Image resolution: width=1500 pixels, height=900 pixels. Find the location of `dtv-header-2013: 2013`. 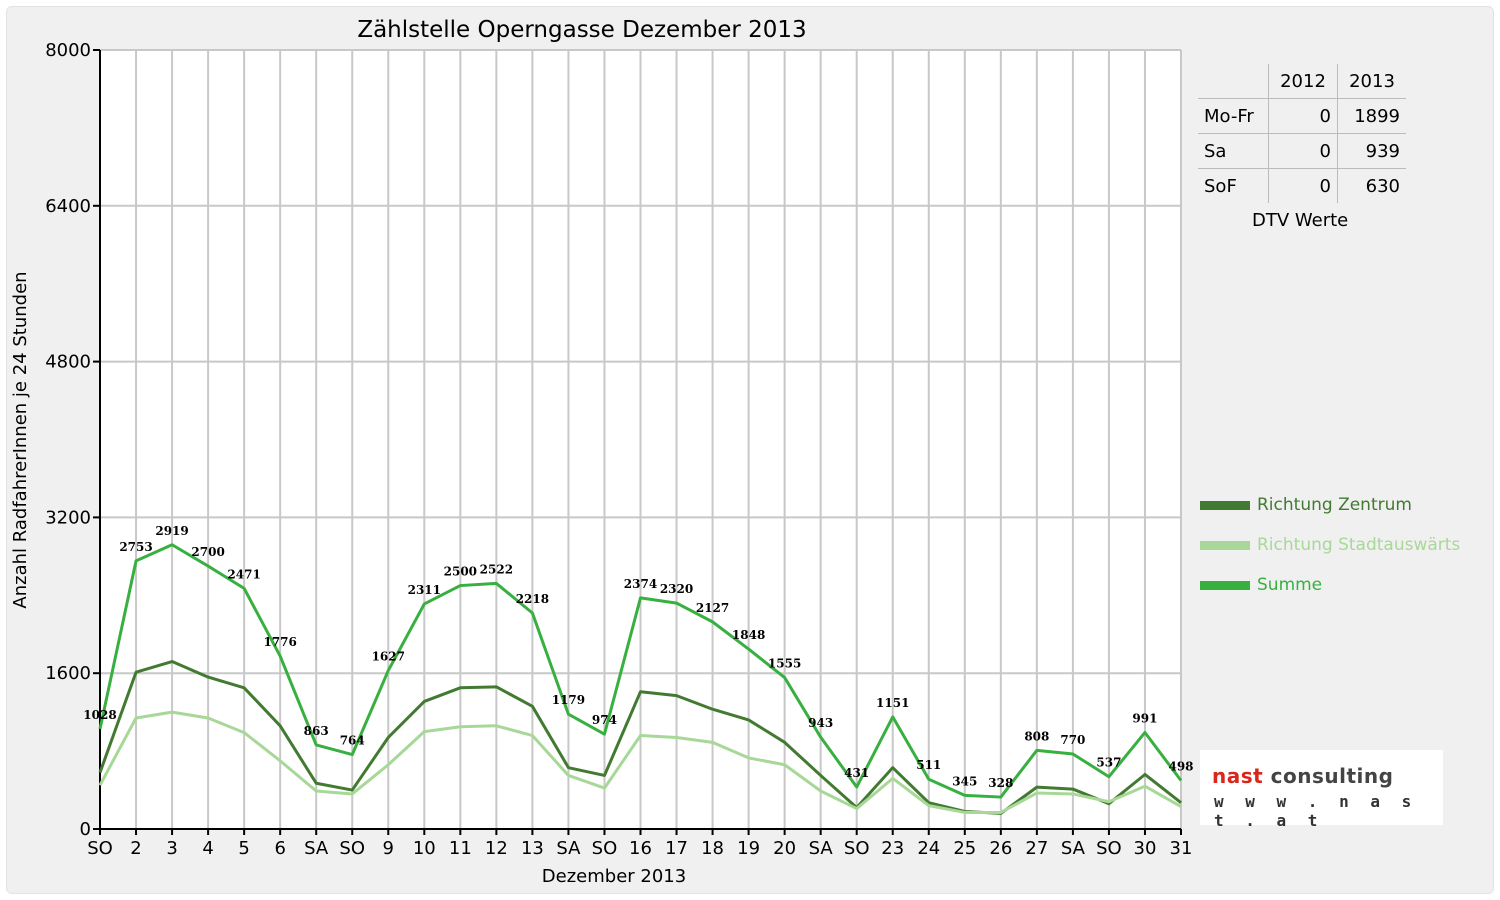

dtv-header-2013: 2013 is located at coordinates (1371, 81).